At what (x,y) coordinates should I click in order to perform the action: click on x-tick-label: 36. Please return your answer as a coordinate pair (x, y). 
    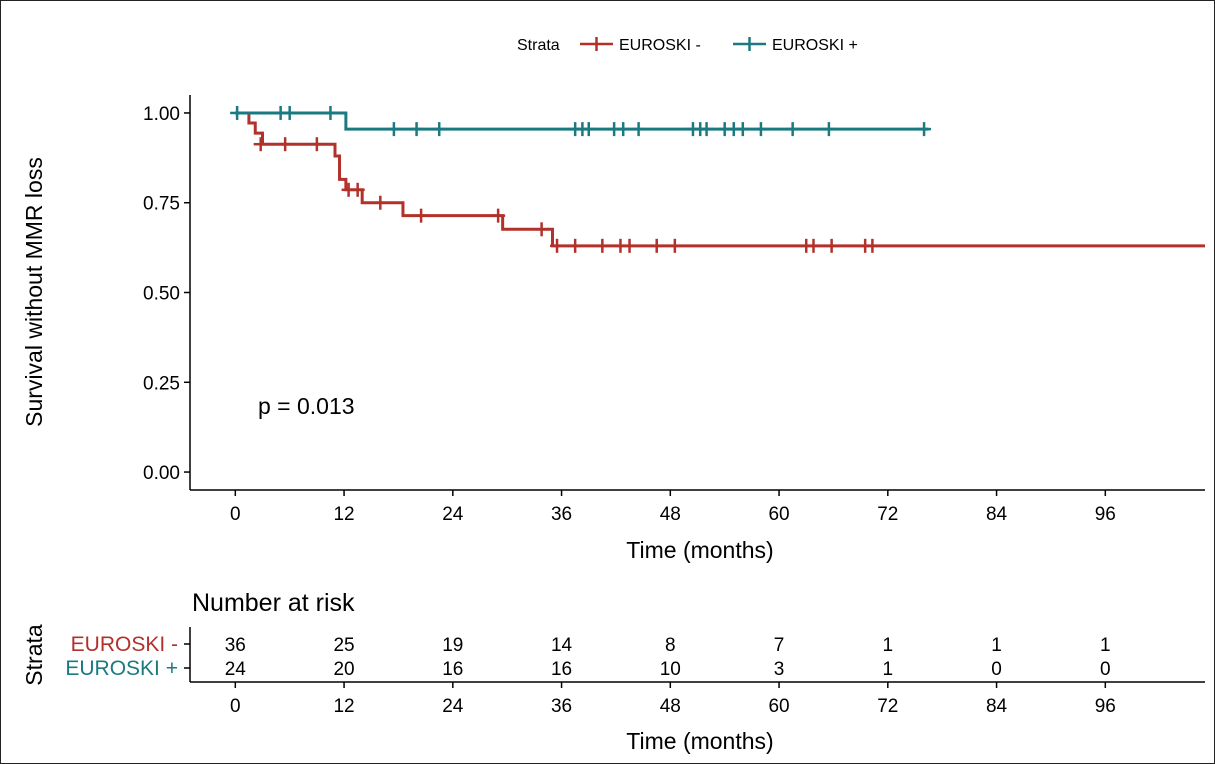
    Looking at the image, I should click on (561, 514).